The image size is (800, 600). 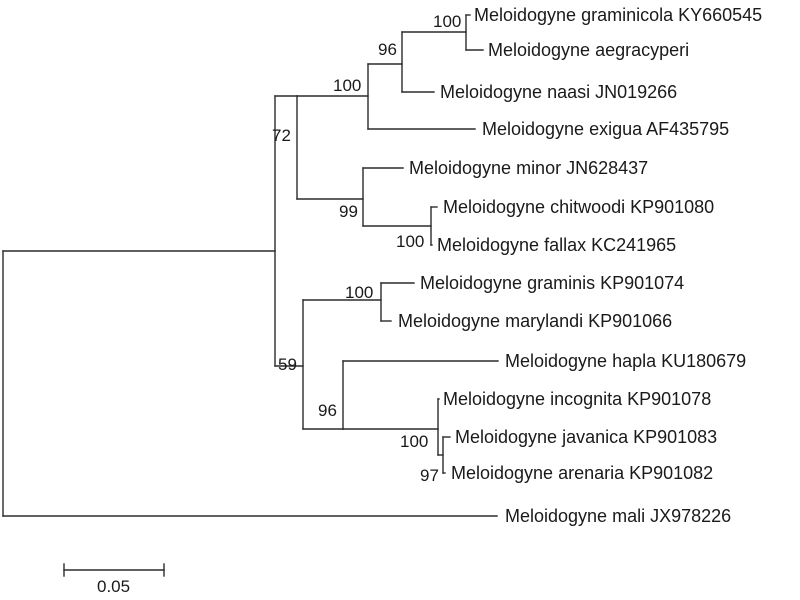 I want to click on taxon-label: Meloidogyne graminicola KY660545, so click(x=618, y=15).